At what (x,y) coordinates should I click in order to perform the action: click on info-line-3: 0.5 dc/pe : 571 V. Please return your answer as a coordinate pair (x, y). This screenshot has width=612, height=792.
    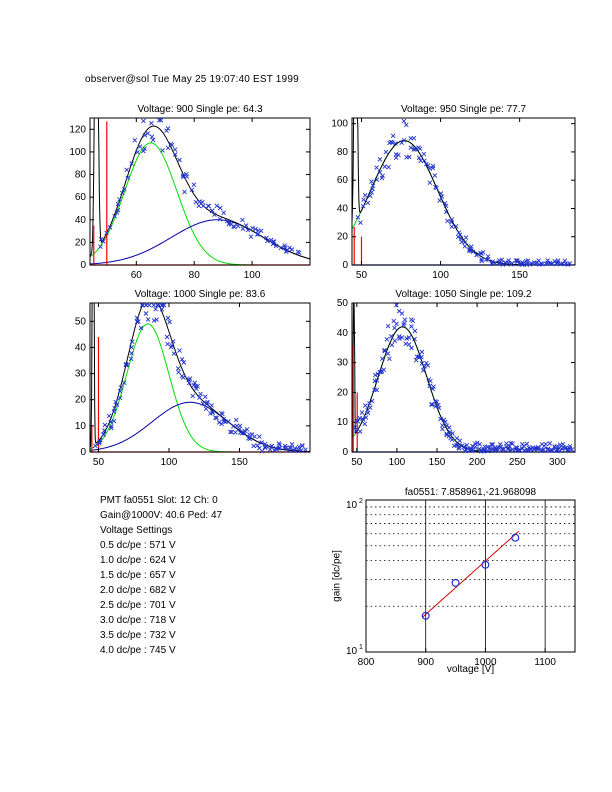
    Looking at the image, I should click on (138, 545).